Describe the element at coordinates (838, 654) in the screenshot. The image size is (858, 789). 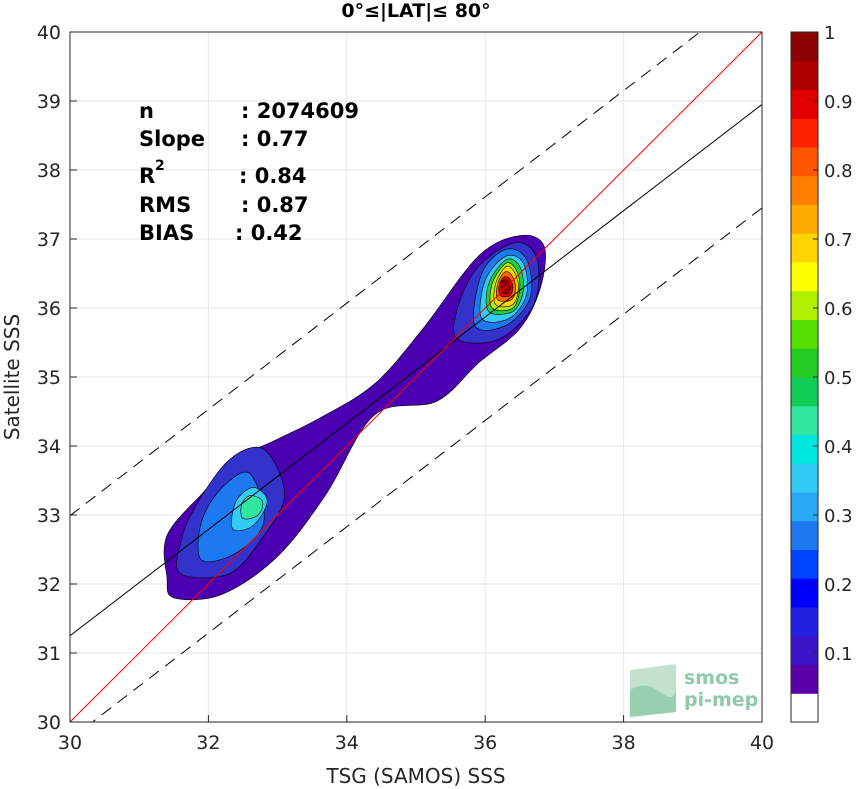
I see `colorbar-tick-label: 0.1` at that location.